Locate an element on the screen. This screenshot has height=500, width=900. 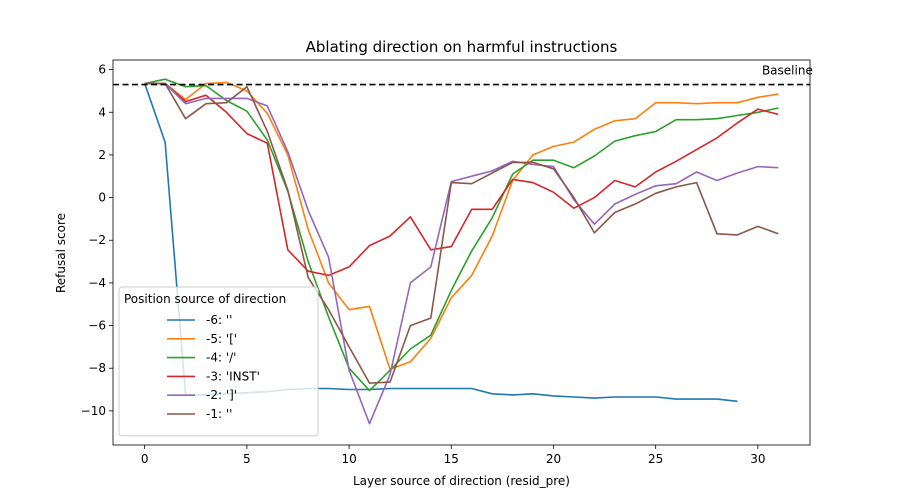
x-tick-label: 25 is located at coordinates (655, 459).